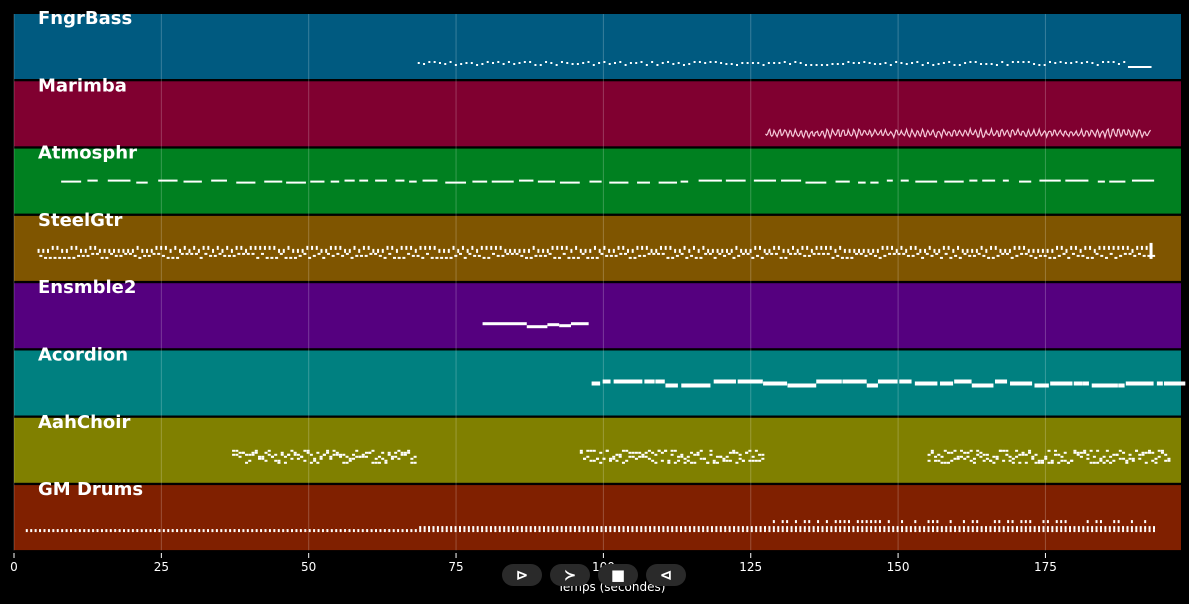 This screenshot has width=1189, height=604. Describe the element at coordinates (570, 575) in the screenshot. I see `forward-button: ≻` at that location.